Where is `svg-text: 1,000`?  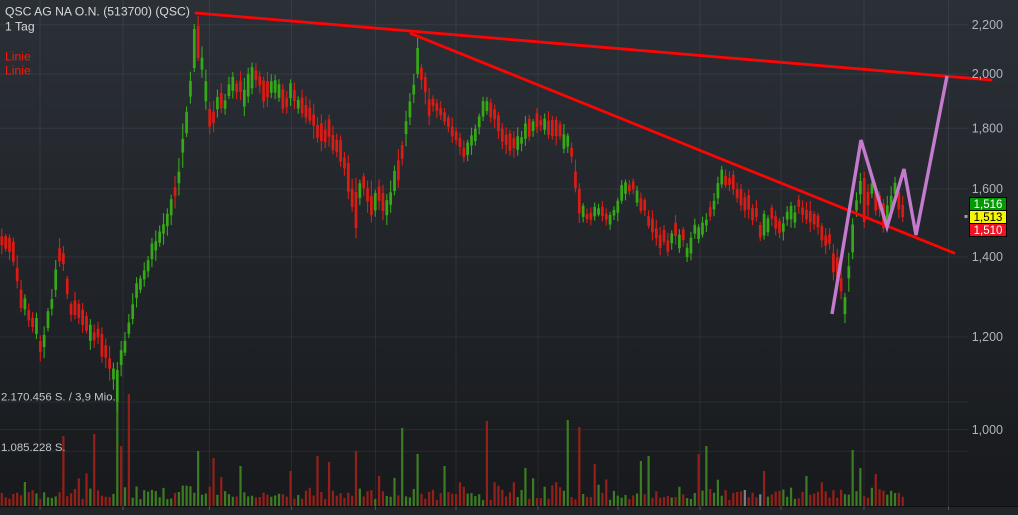
svg-text: 1,000 is located at coordinates (987, 430).